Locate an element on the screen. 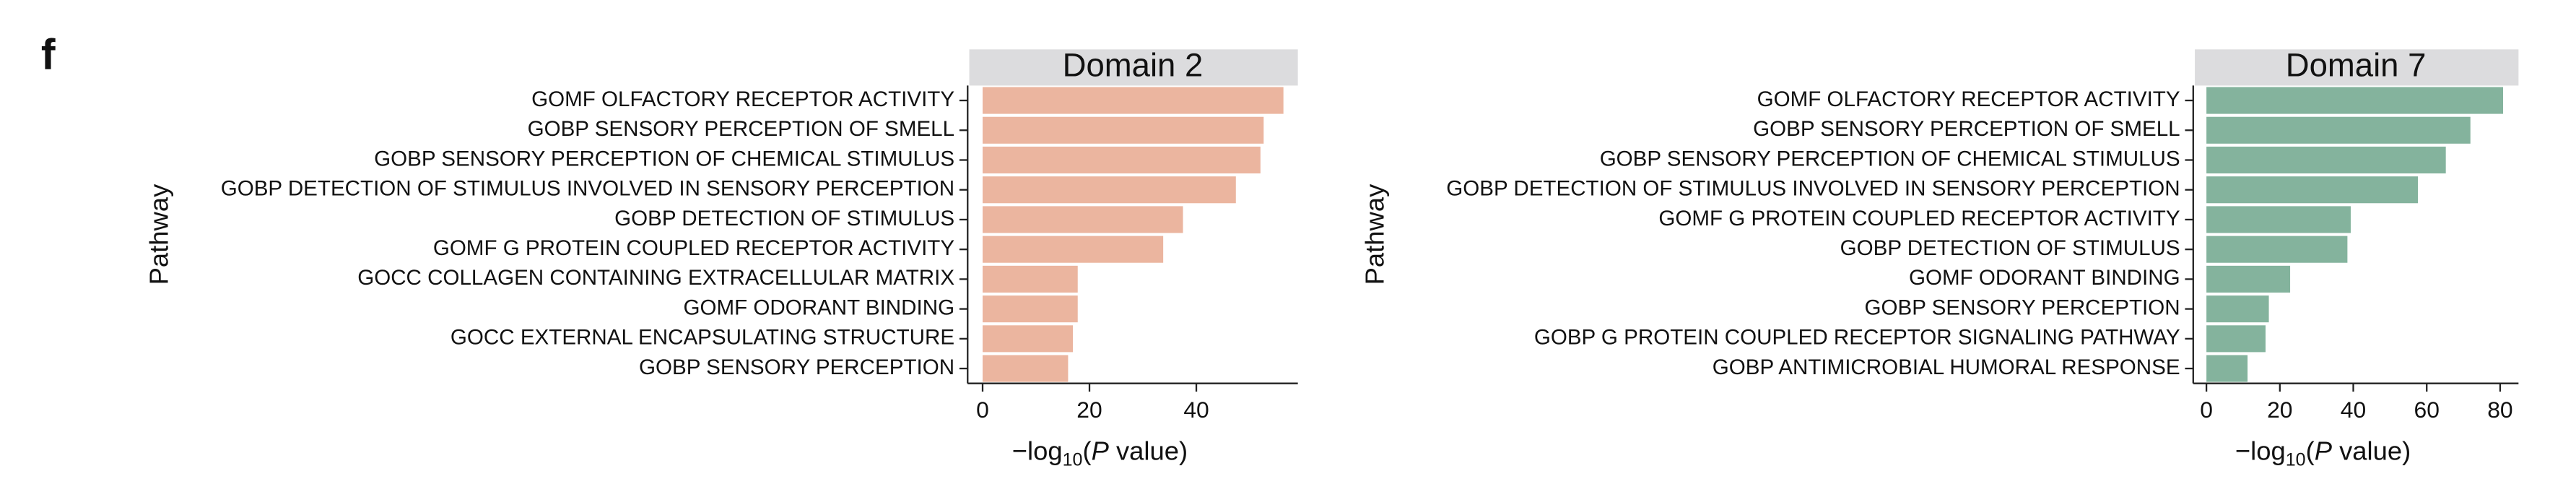 Image resolution: width=2576 pixels, height=492 pixels. x-tick-label: 60 is located at coordinates (2427, 410).